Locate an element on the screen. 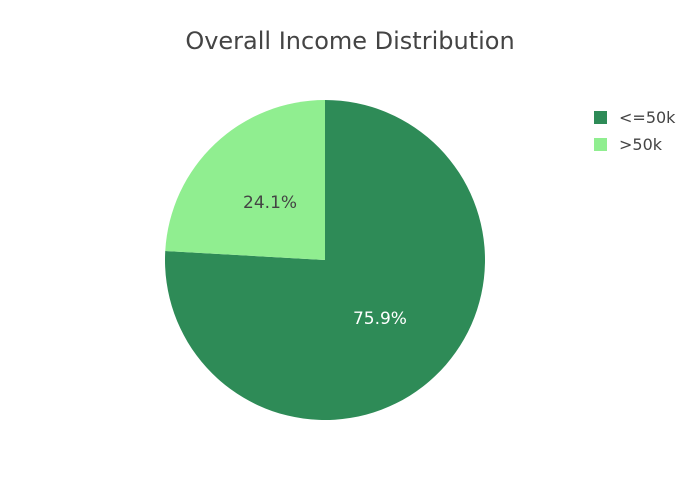 This screenshot has width=700, height=500. legend-label-1: <=50k is located at coordinates (647, 117).